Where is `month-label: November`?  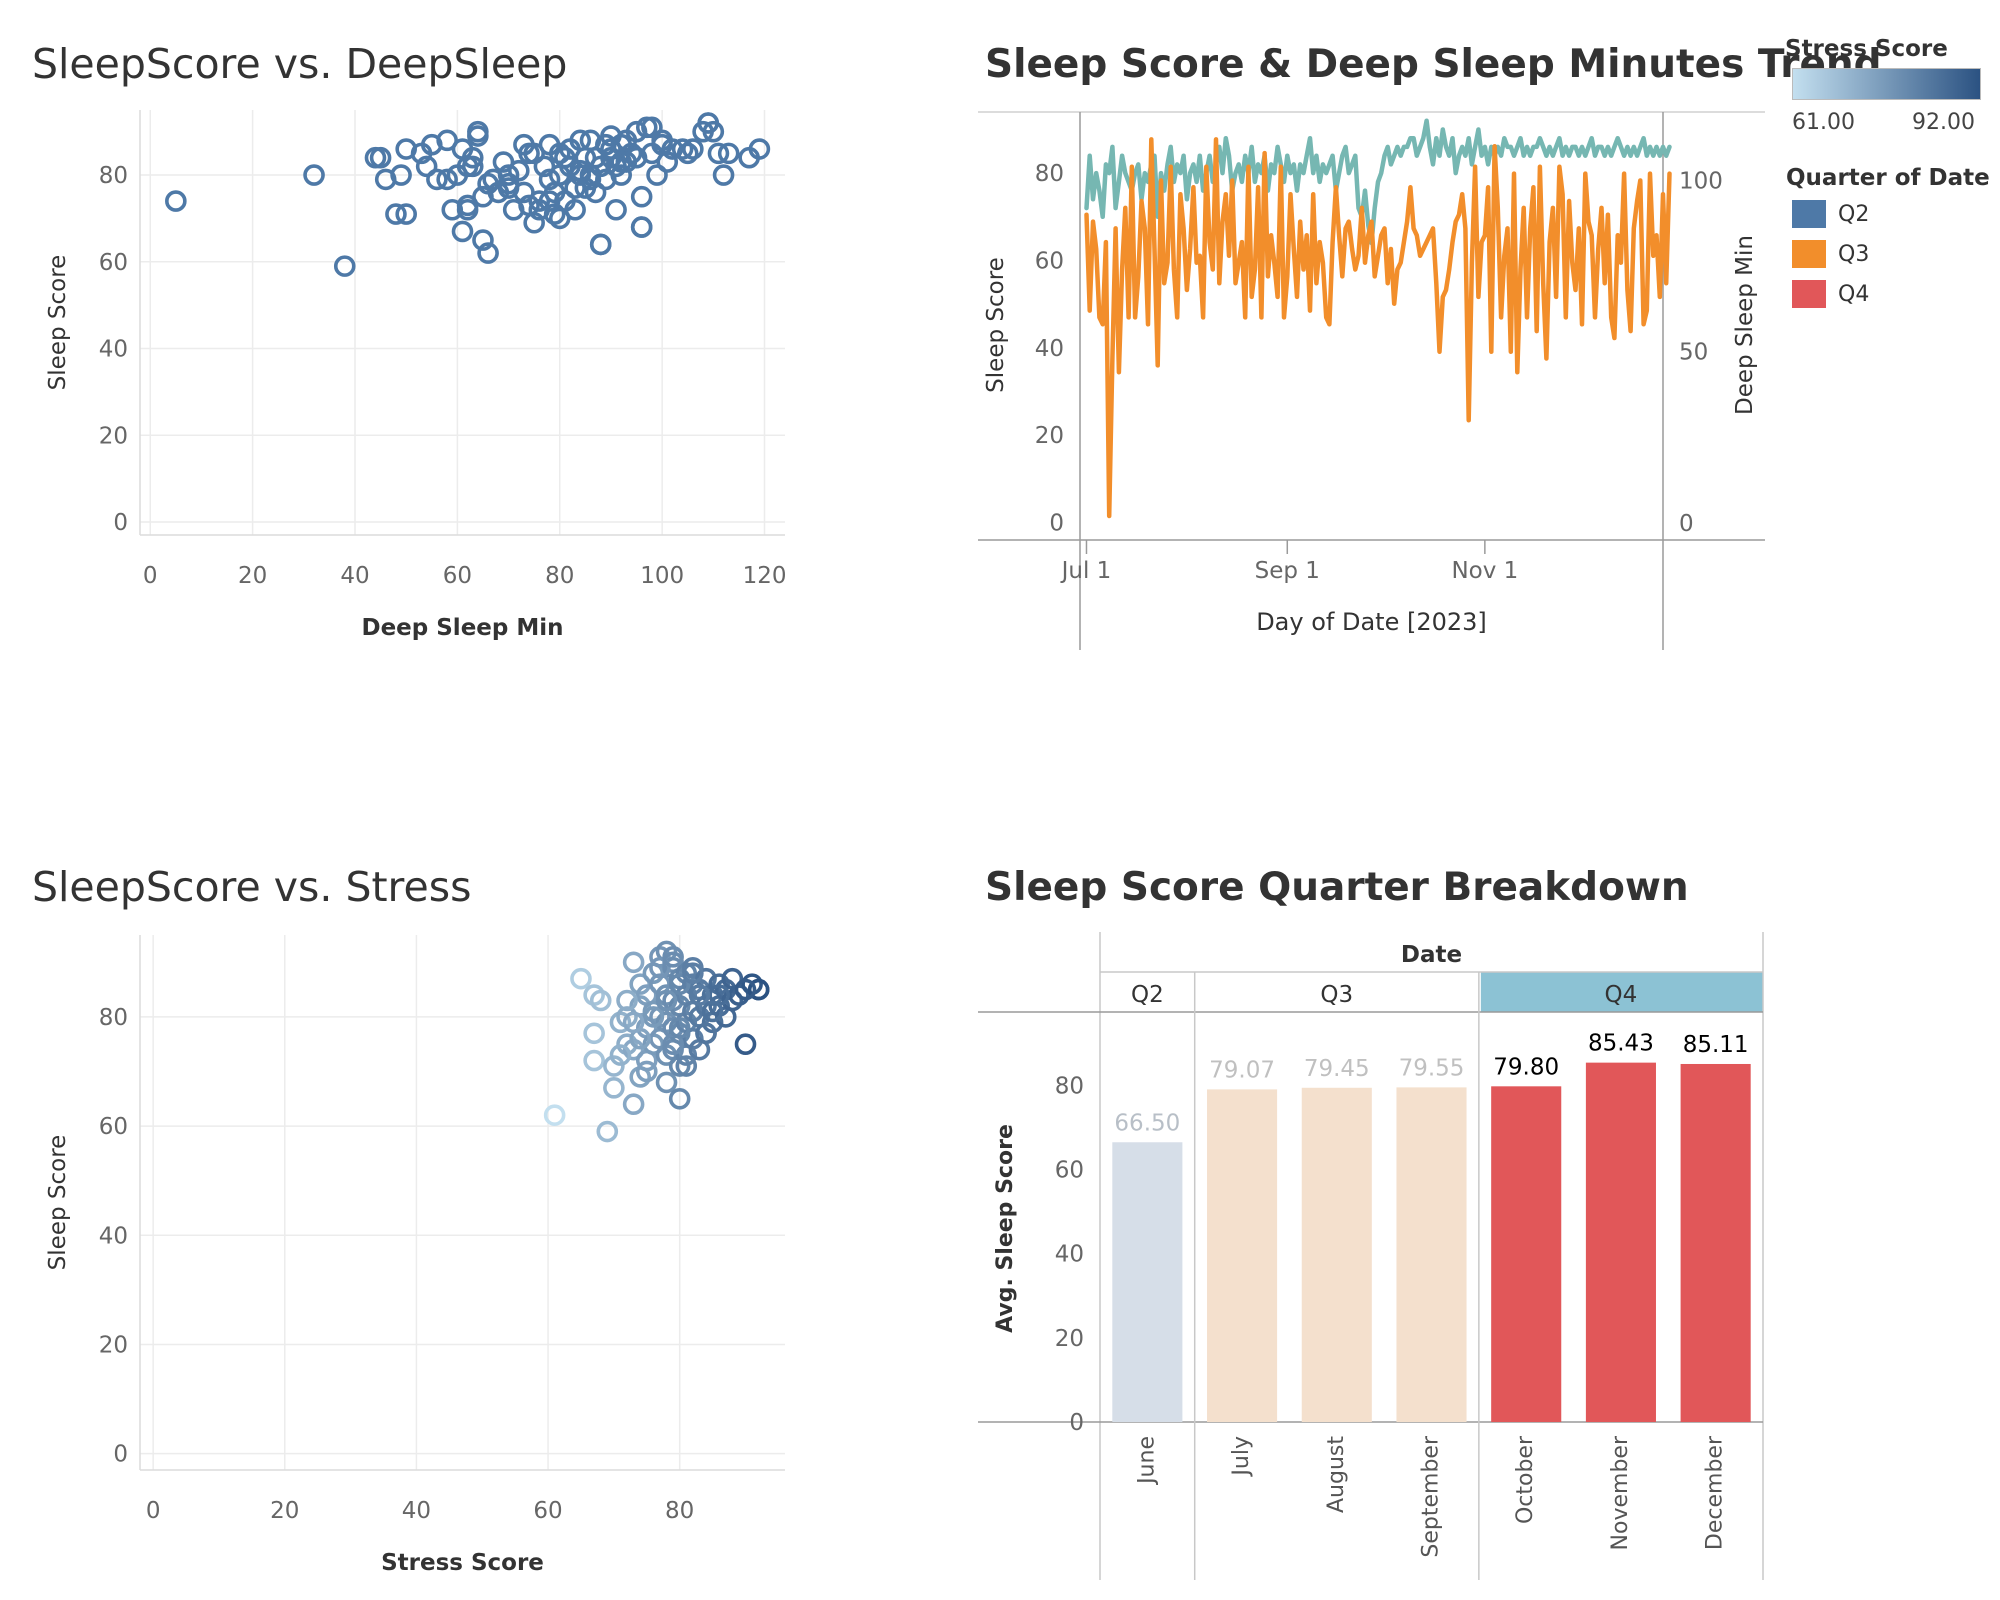
month-label: November is located at coordinates (1620, 1492).